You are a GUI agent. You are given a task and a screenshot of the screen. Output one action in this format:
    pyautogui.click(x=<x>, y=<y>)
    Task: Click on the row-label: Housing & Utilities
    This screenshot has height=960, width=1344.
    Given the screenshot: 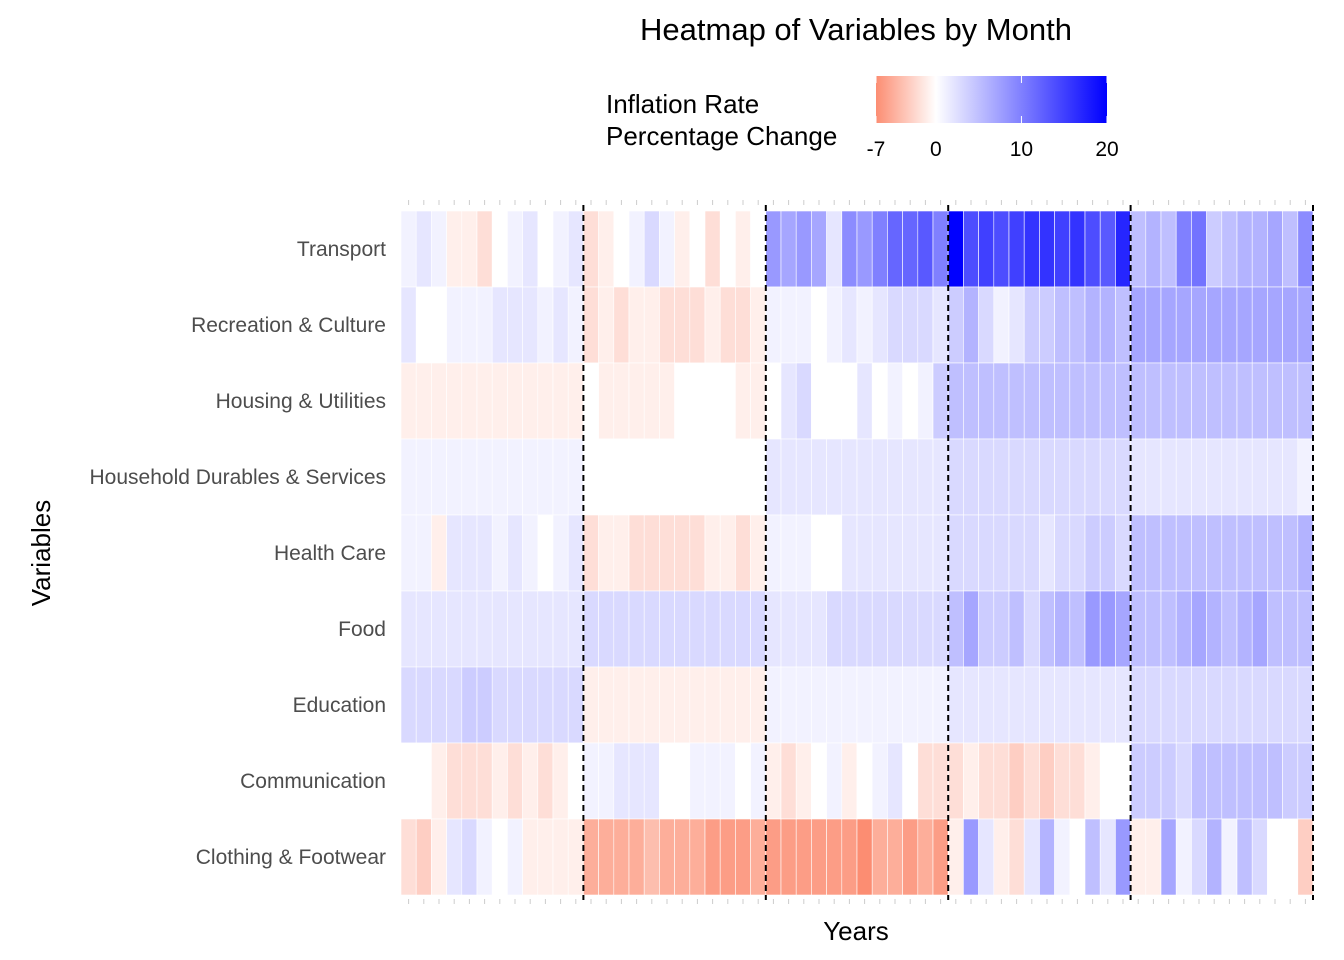 What is the action you would take?
    pyautogui.click(x=301, y=401)
    